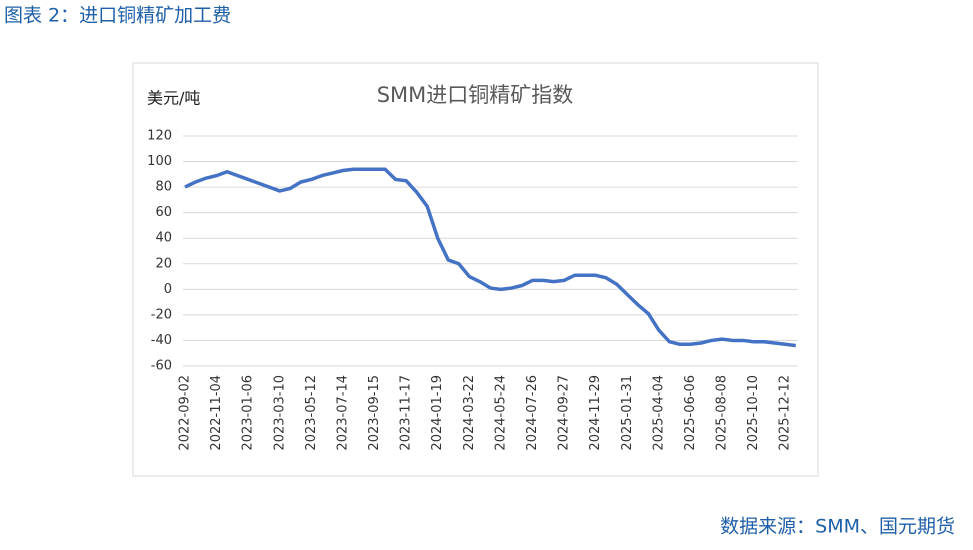  I want to click on x-tick-label: 2025-01-31, so click(627, 413).